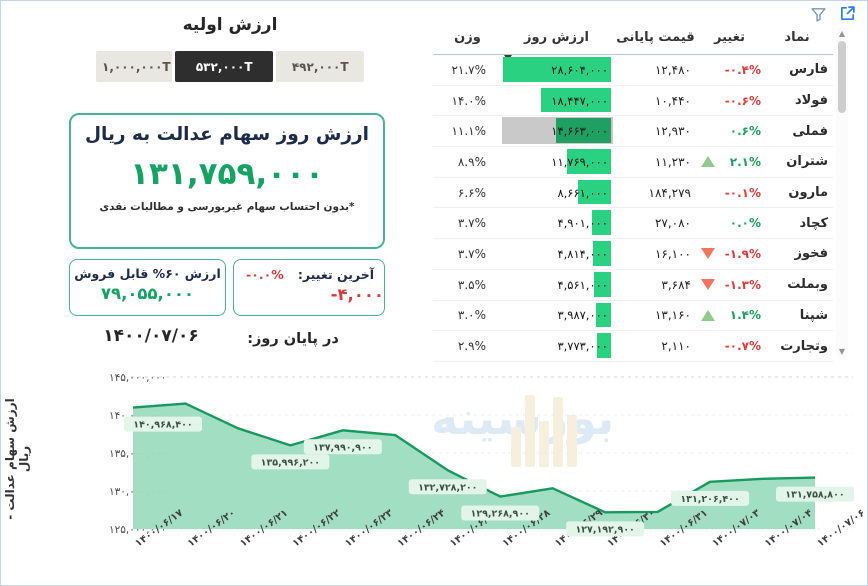 Image resolution: width=868 pixels, height=586 pixels. I want to click on symbol-cell: فملی, so click(810, 131).